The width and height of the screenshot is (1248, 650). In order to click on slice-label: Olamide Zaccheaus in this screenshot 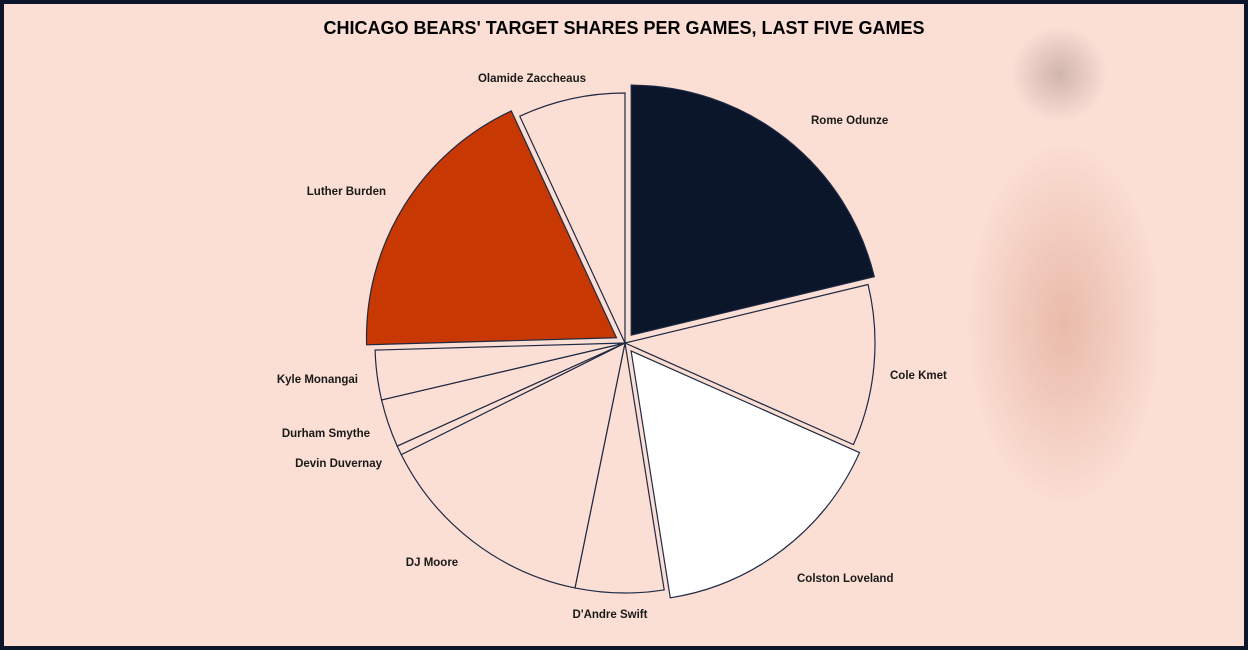, I will do `click(532, 79)`.